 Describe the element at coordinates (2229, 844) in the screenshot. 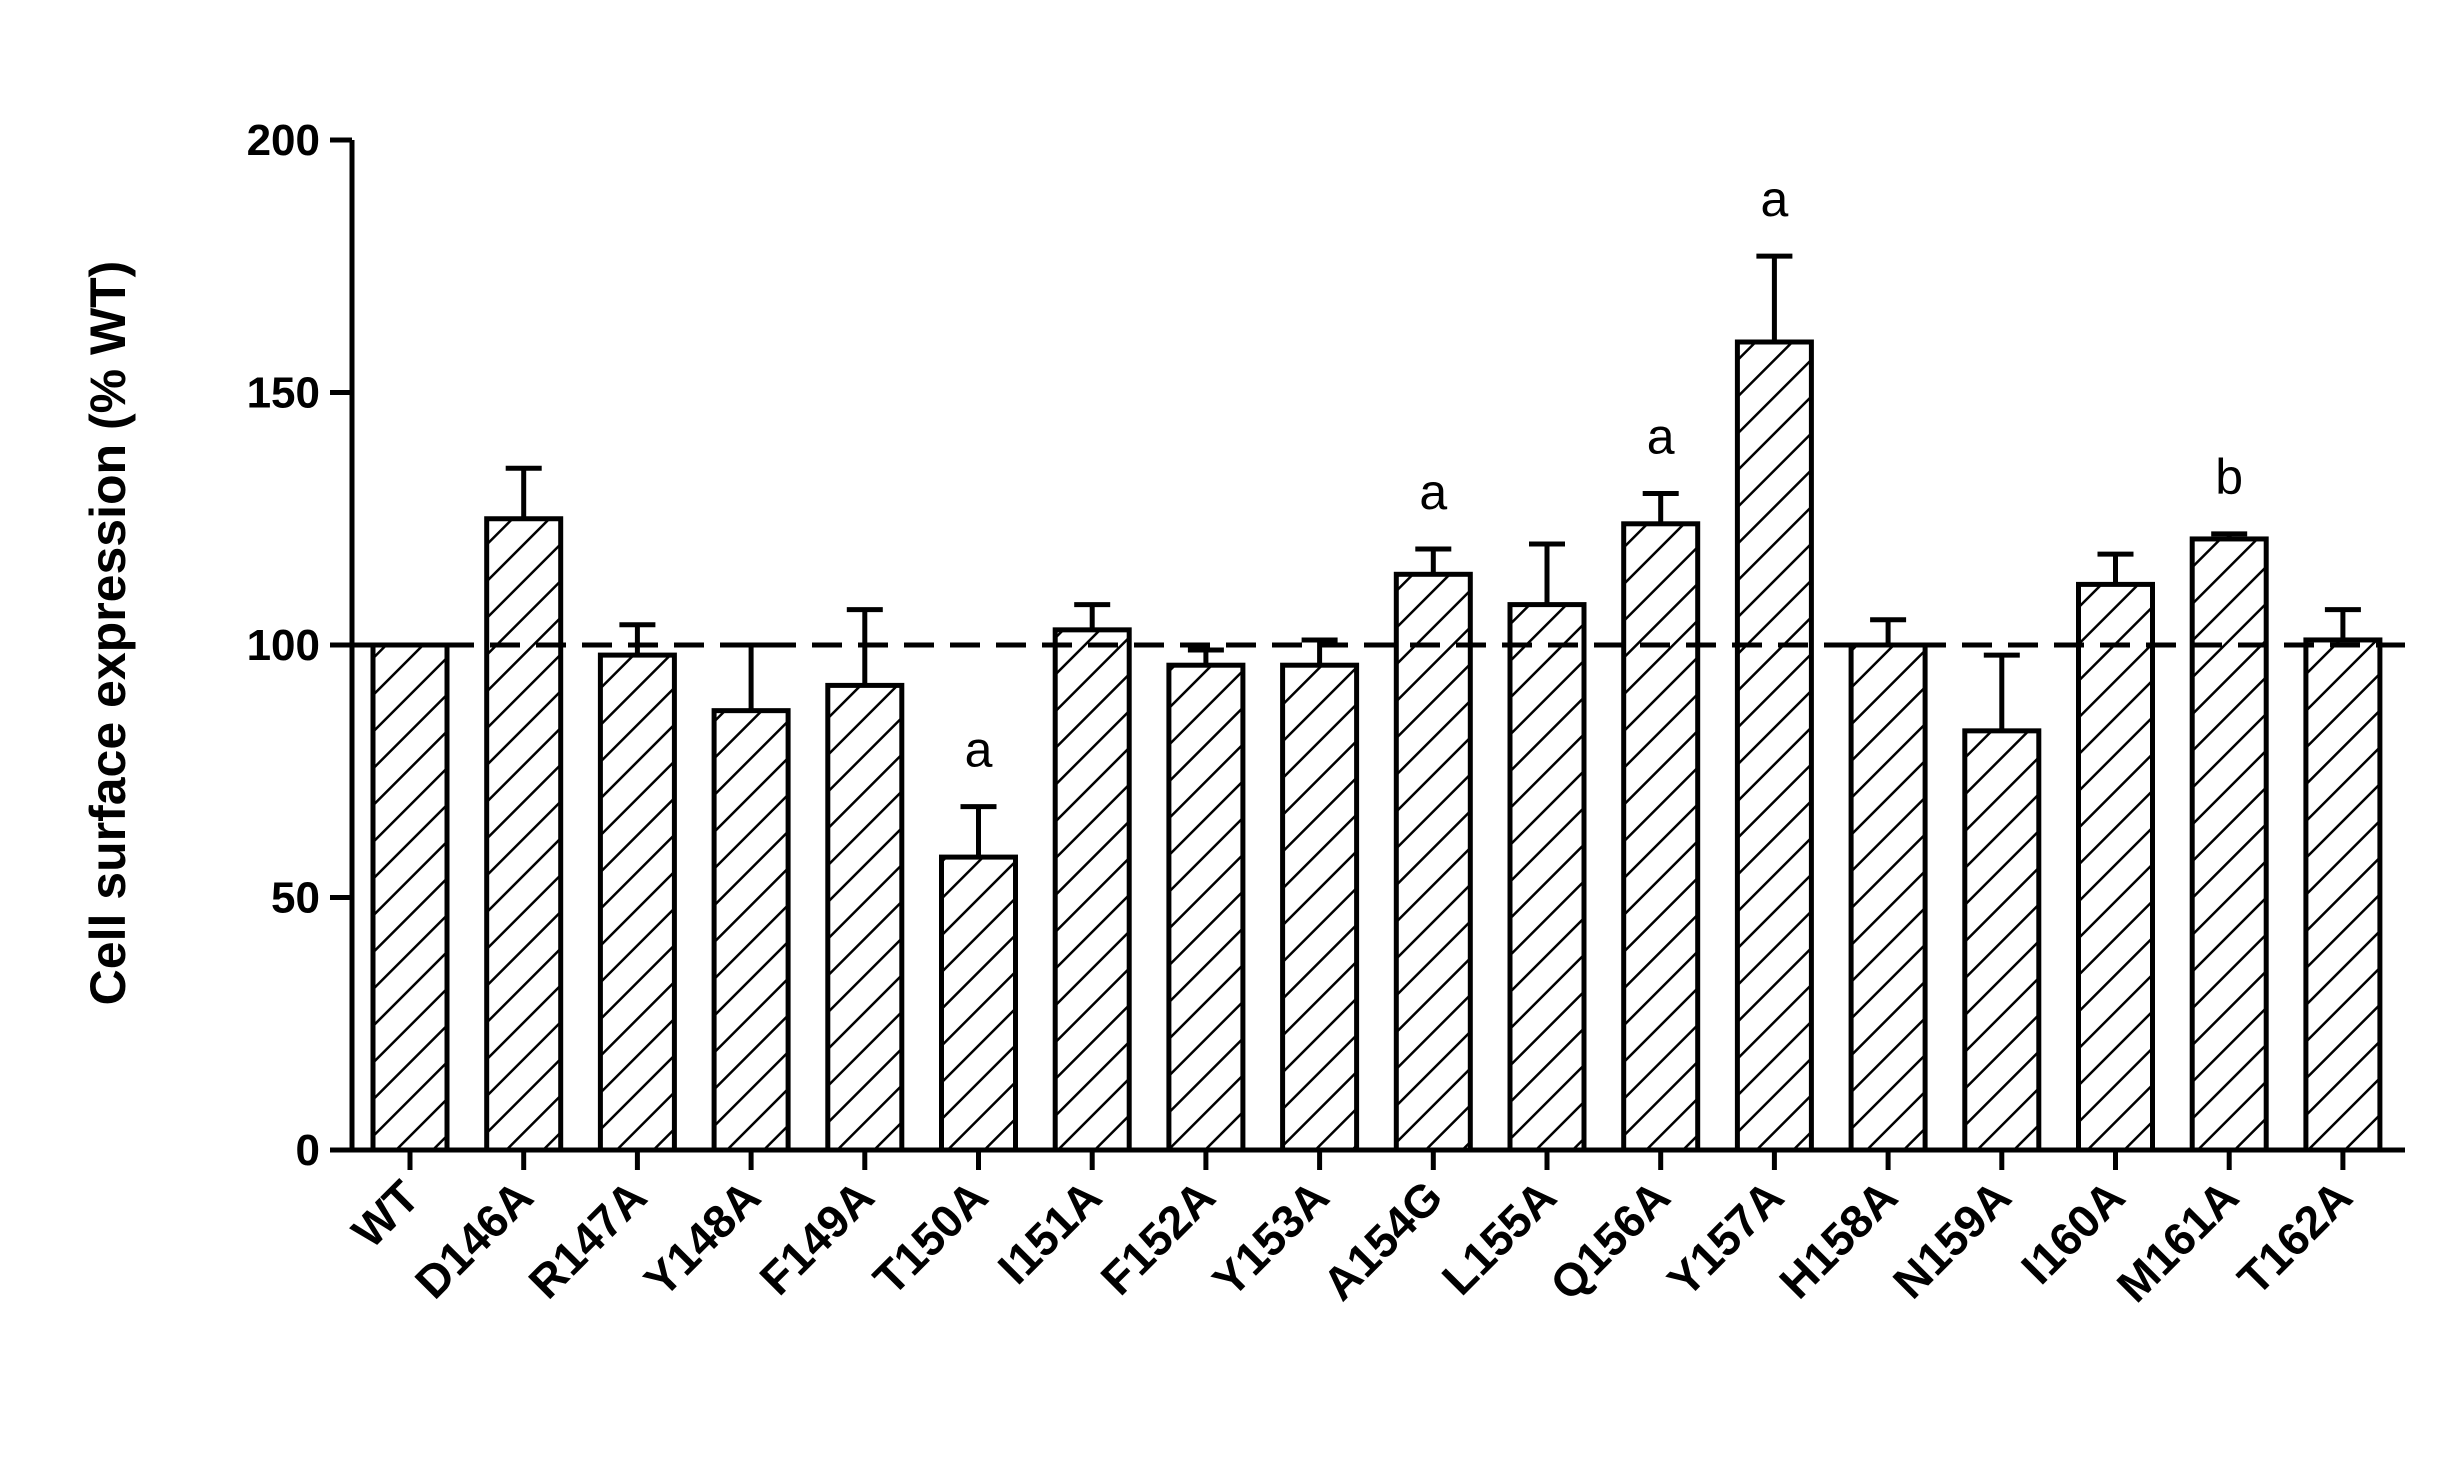

I see `bar-m161a` at that location.